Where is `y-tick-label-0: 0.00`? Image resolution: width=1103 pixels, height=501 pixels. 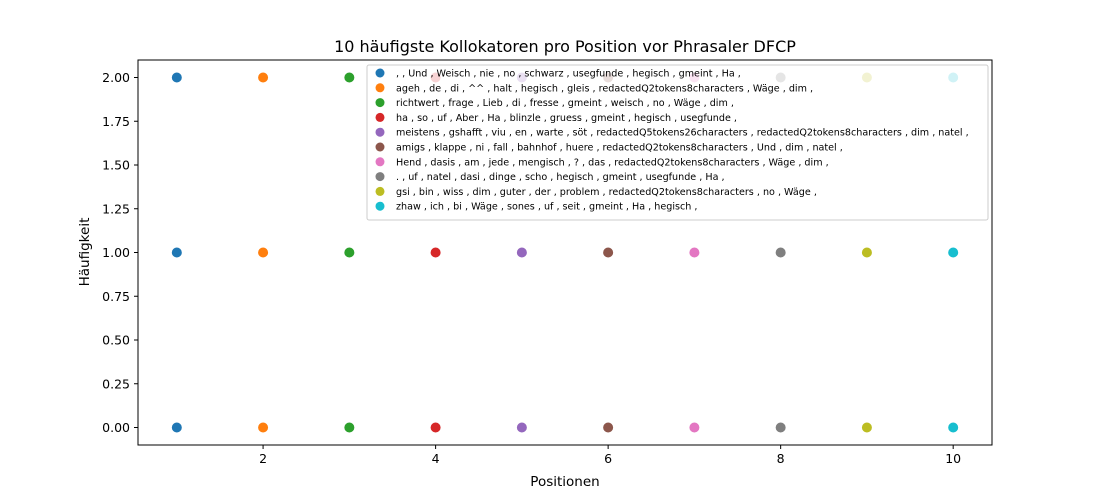
y-tick-label-0: 0.00 is located at coordinates (116, 427).